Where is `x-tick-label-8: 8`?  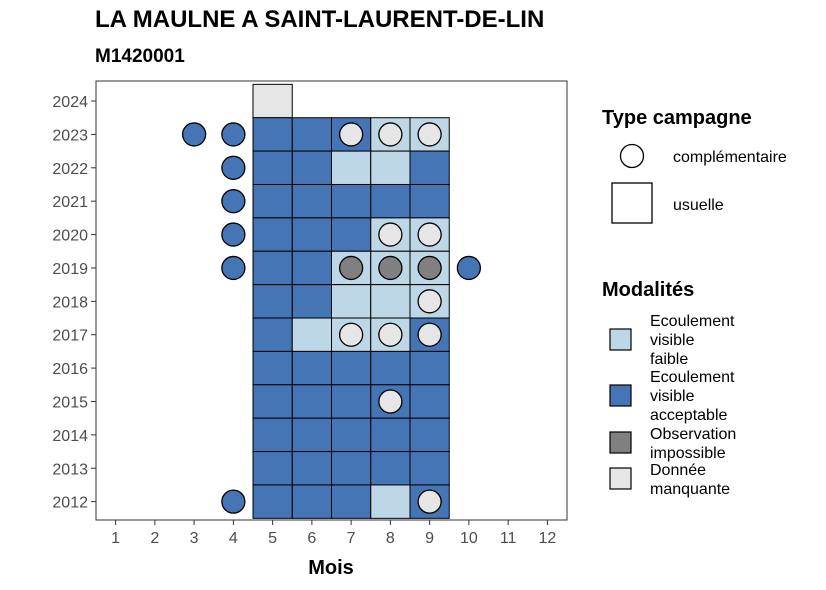
x-tick-label-8: 8 is located at coordinates (390, 538).